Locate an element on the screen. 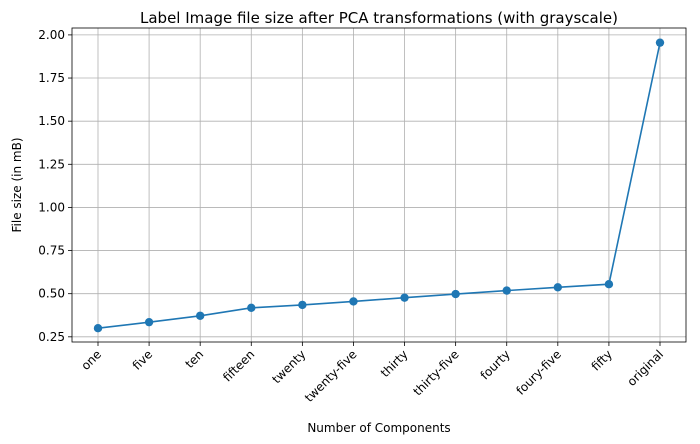 The width and height of the screenshot is (700, 444). x-tick-label: fourty is located at coordinates (495, 364).